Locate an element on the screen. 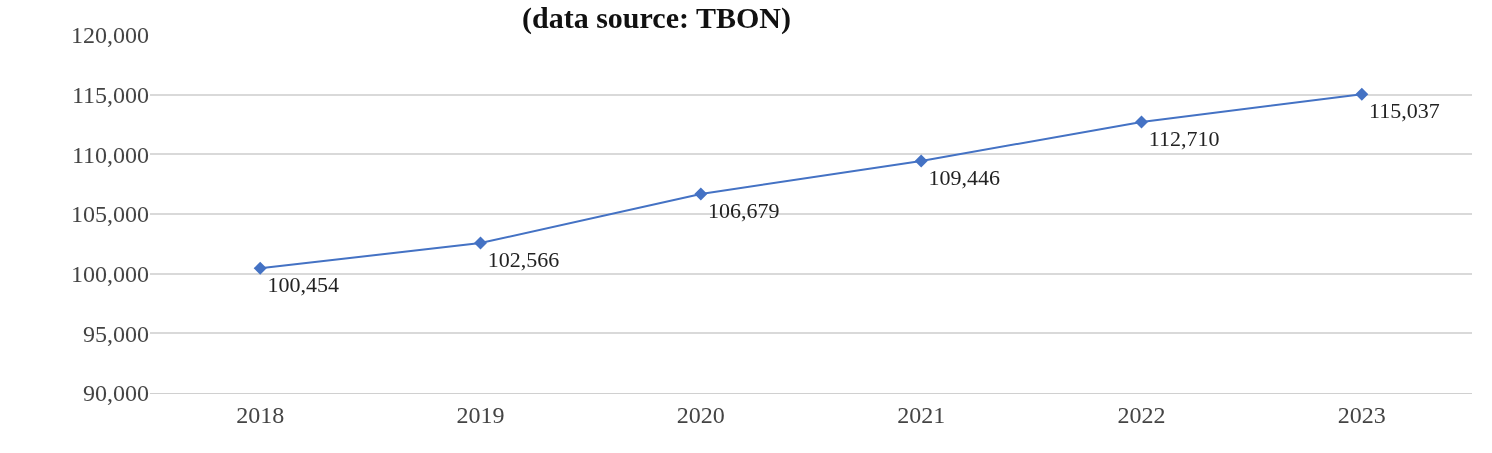 This screenshot has height=453, width=1492. y-tick-label: 120,000 is located at coordinates (110, 35).